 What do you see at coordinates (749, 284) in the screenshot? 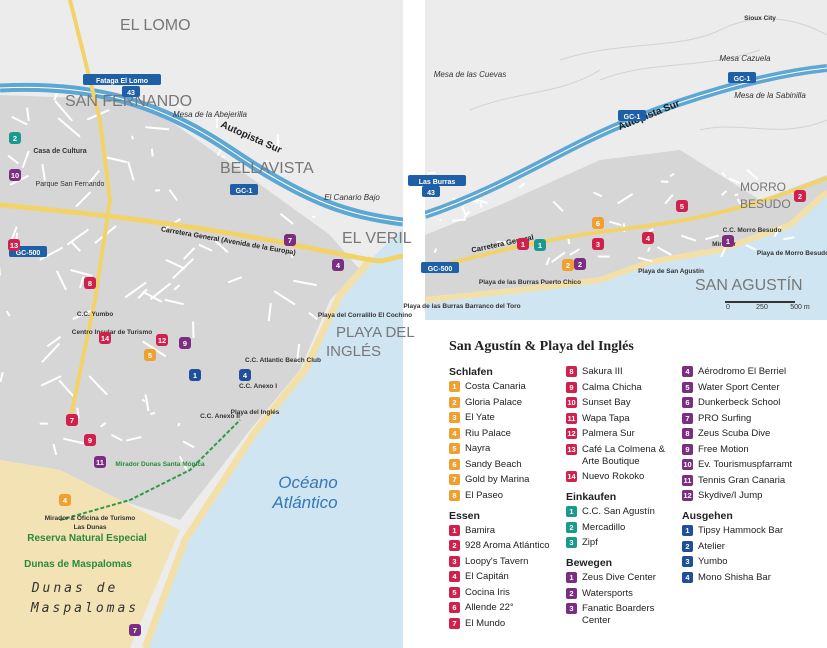
I see `place-label: SAN AGUSTÍN` at bounding box center [749, 284].